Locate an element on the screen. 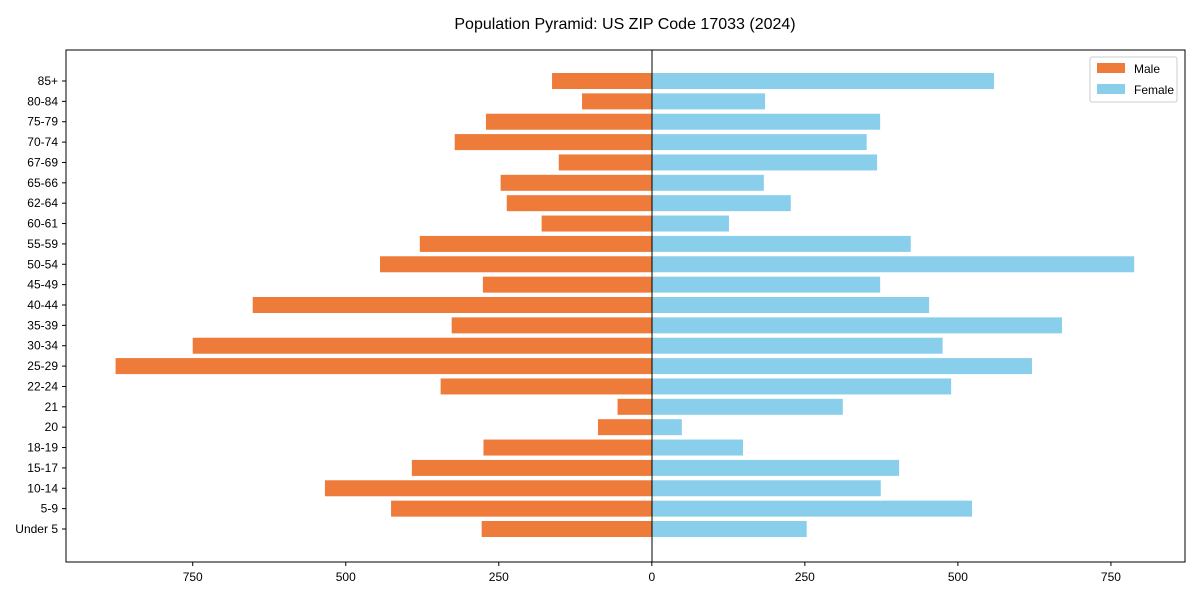  y-tick-label: Under 5 is located at coordinates (36, 529).